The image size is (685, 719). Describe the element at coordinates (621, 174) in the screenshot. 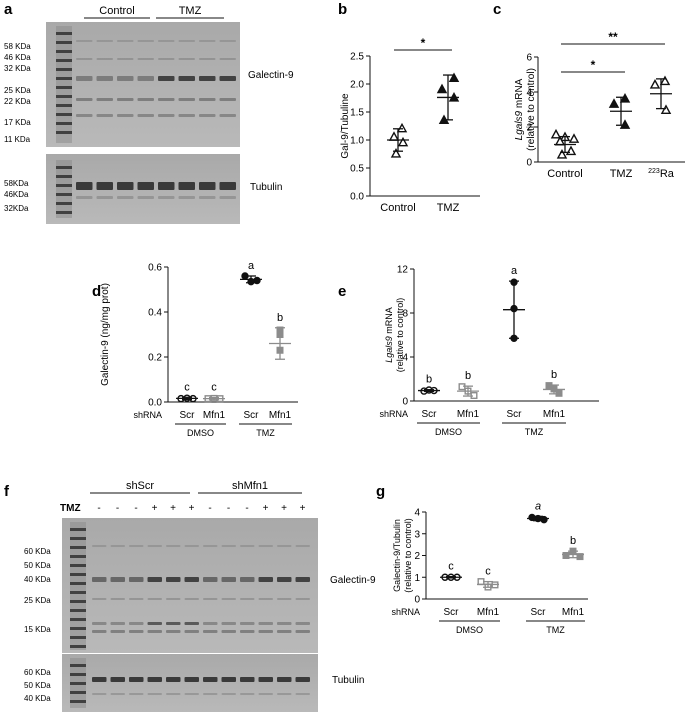

I see `x-tick-label: TMZ` at that location.